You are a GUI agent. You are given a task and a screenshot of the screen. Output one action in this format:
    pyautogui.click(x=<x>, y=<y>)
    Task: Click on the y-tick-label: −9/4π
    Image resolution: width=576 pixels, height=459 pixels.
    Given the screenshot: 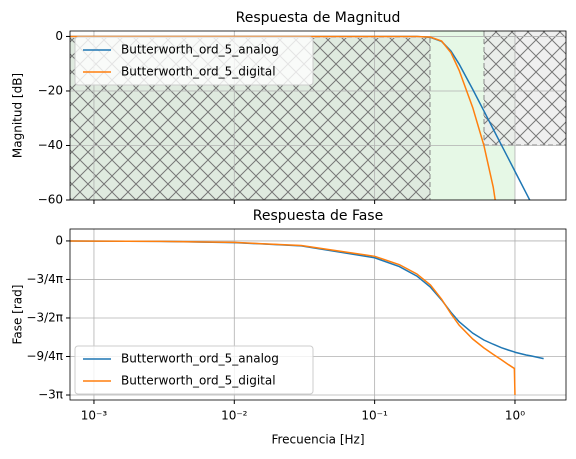 What is the action you would take?
    pyautogui.click(x=44, y=356)
    